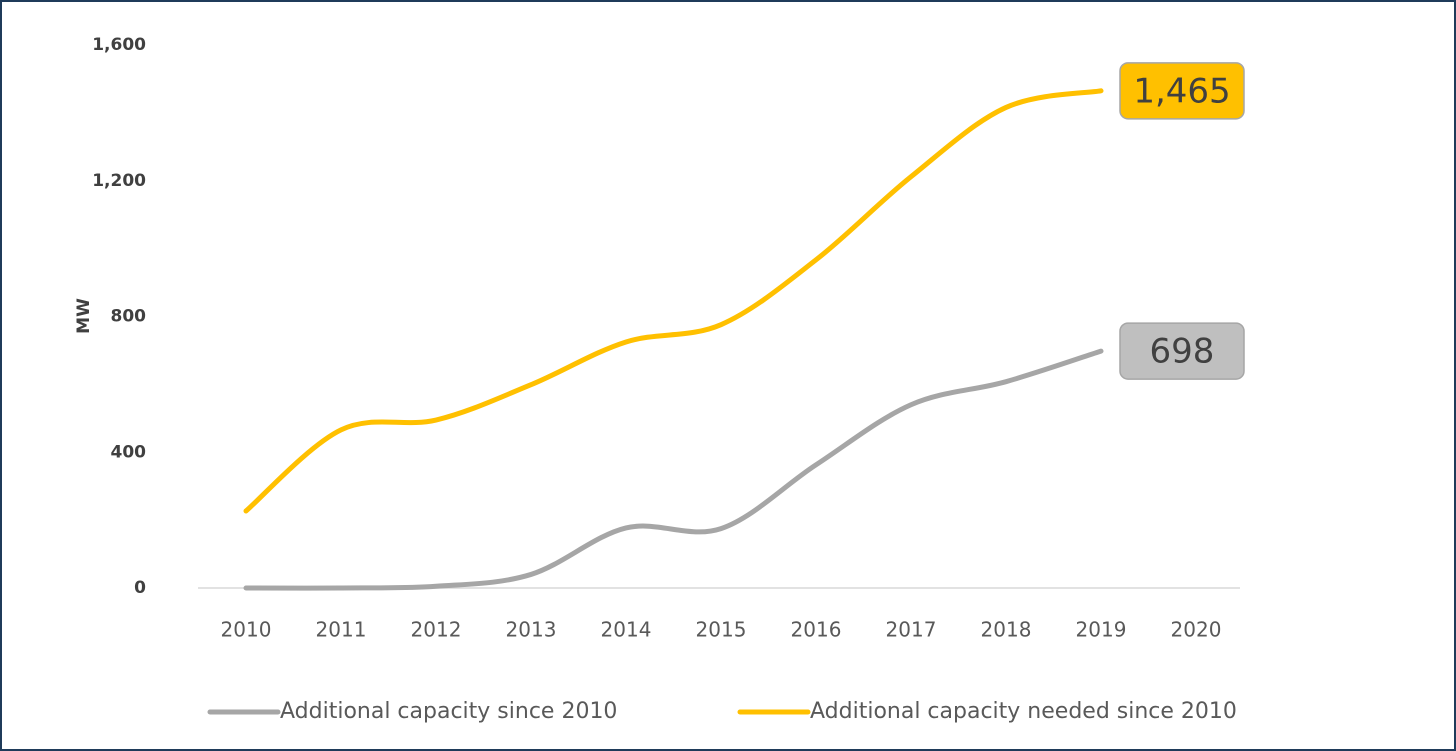  Describe the element at coordinates (911, 630) in the screenshot. I see `x-tick-label: 2017` at that location.